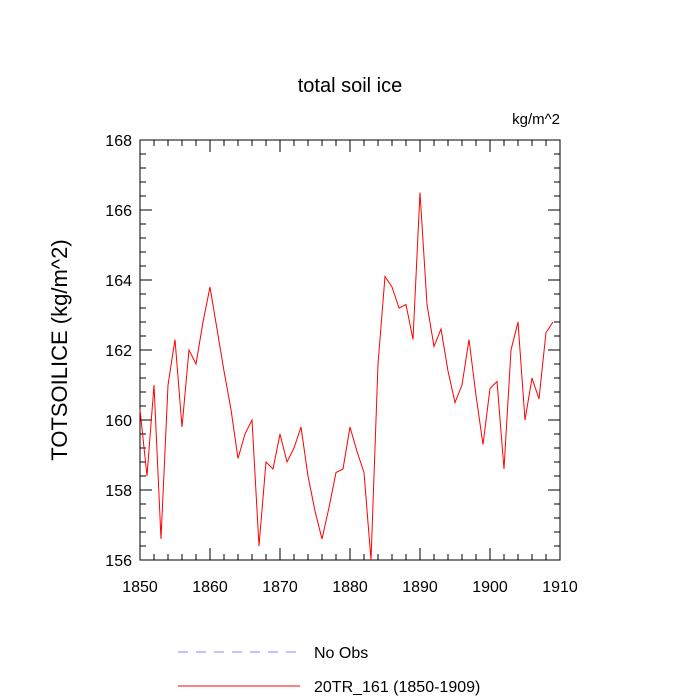 This screenshot has height=700, width=700. I want to click on x-tick-label: 1910, so click(560, 587).